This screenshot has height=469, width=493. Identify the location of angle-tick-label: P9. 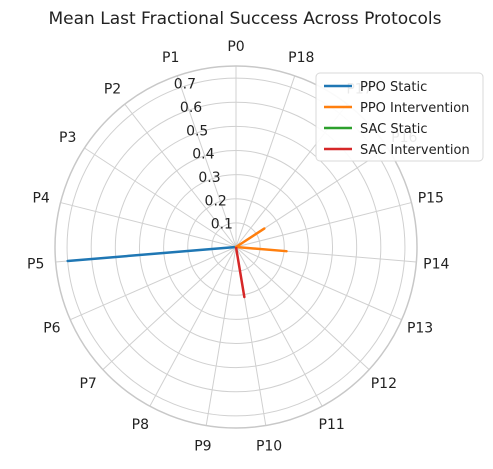
(202, 446).